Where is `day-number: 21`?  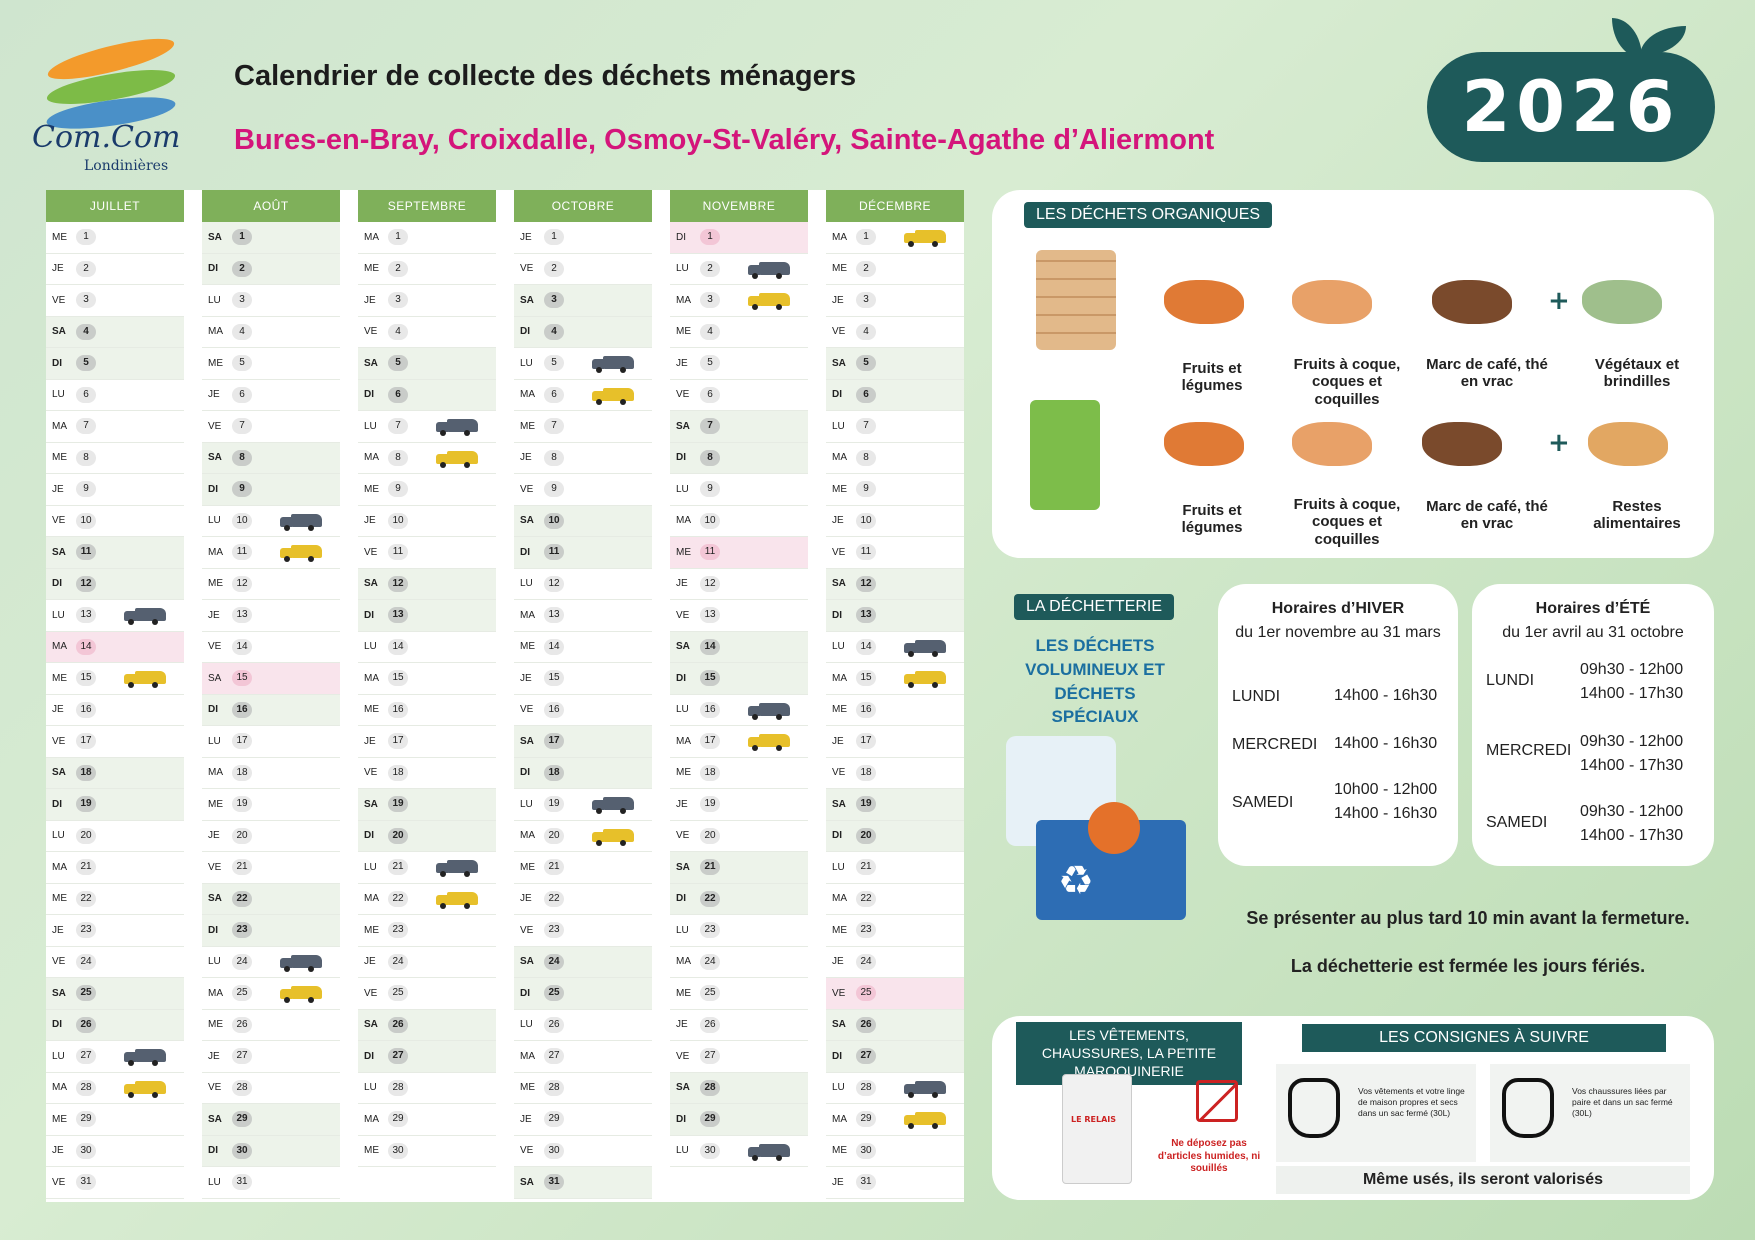 day-number: 21 is located at coordinates (554, 867).